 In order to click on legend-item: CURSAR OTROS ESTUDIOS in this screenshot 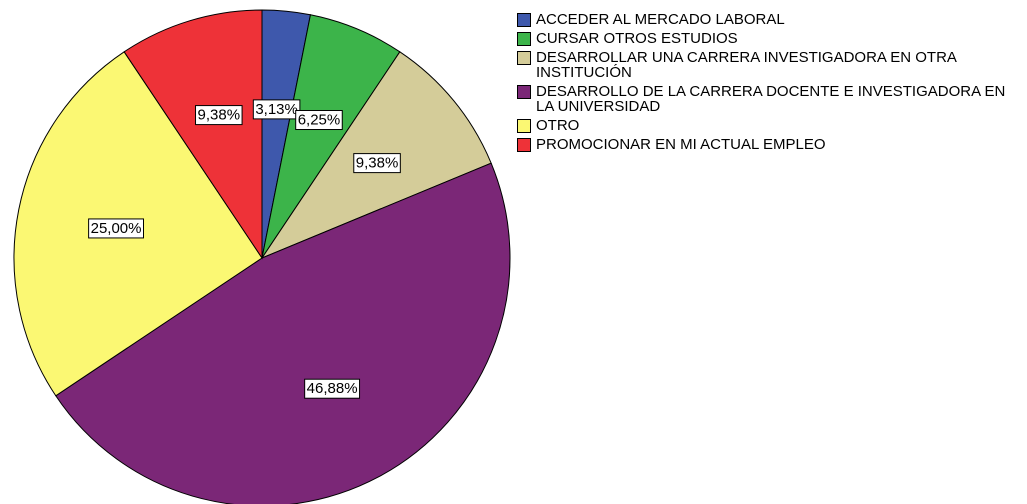, I will do `click(767, 38)`.